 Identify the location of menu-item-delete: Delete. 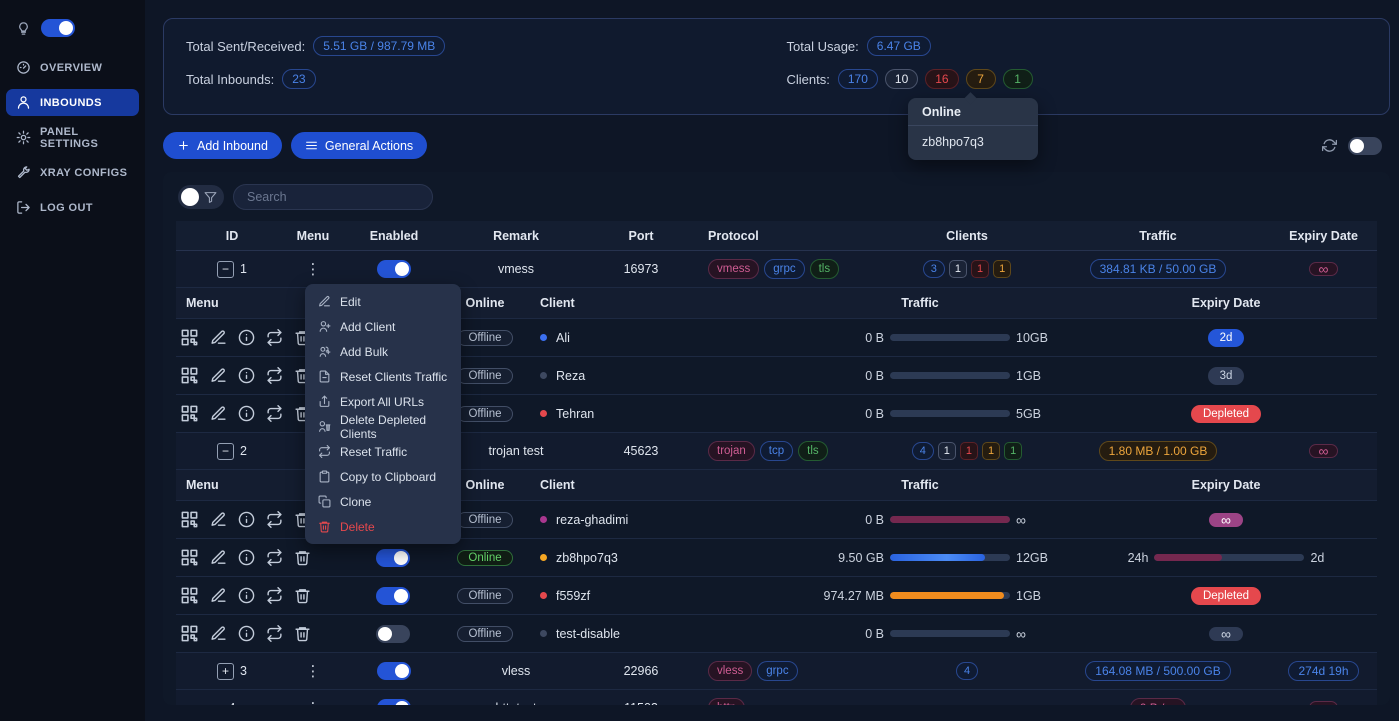
(383, 526).